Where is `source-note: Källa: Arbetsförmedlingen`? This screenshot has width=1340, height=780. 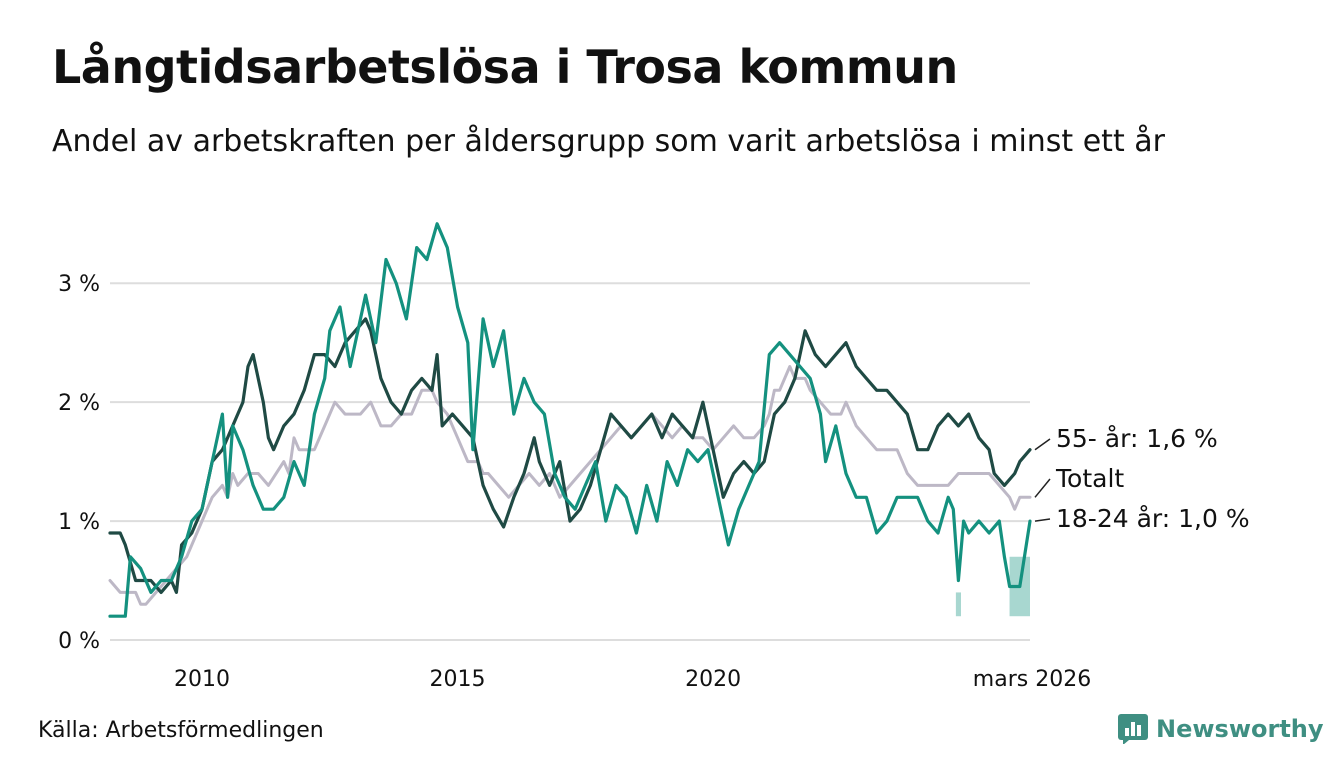 source-note: Källa: Arbetsförmedlingen is located at coordinates (181, 730).